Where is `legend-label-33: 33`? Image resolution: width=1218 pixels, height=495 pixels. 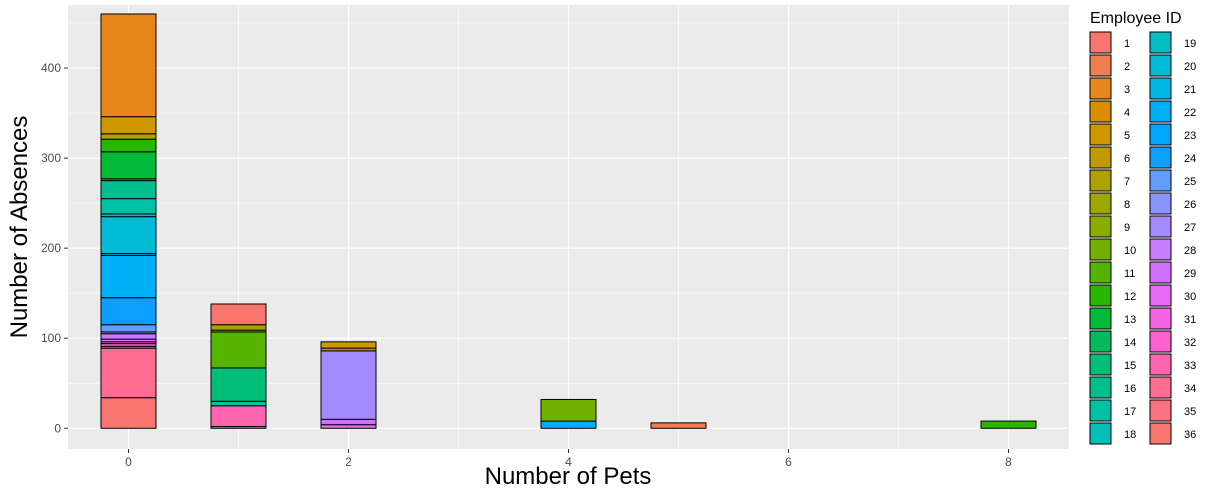 legend-label-33: 33 is located at coordinates (1190, 366).